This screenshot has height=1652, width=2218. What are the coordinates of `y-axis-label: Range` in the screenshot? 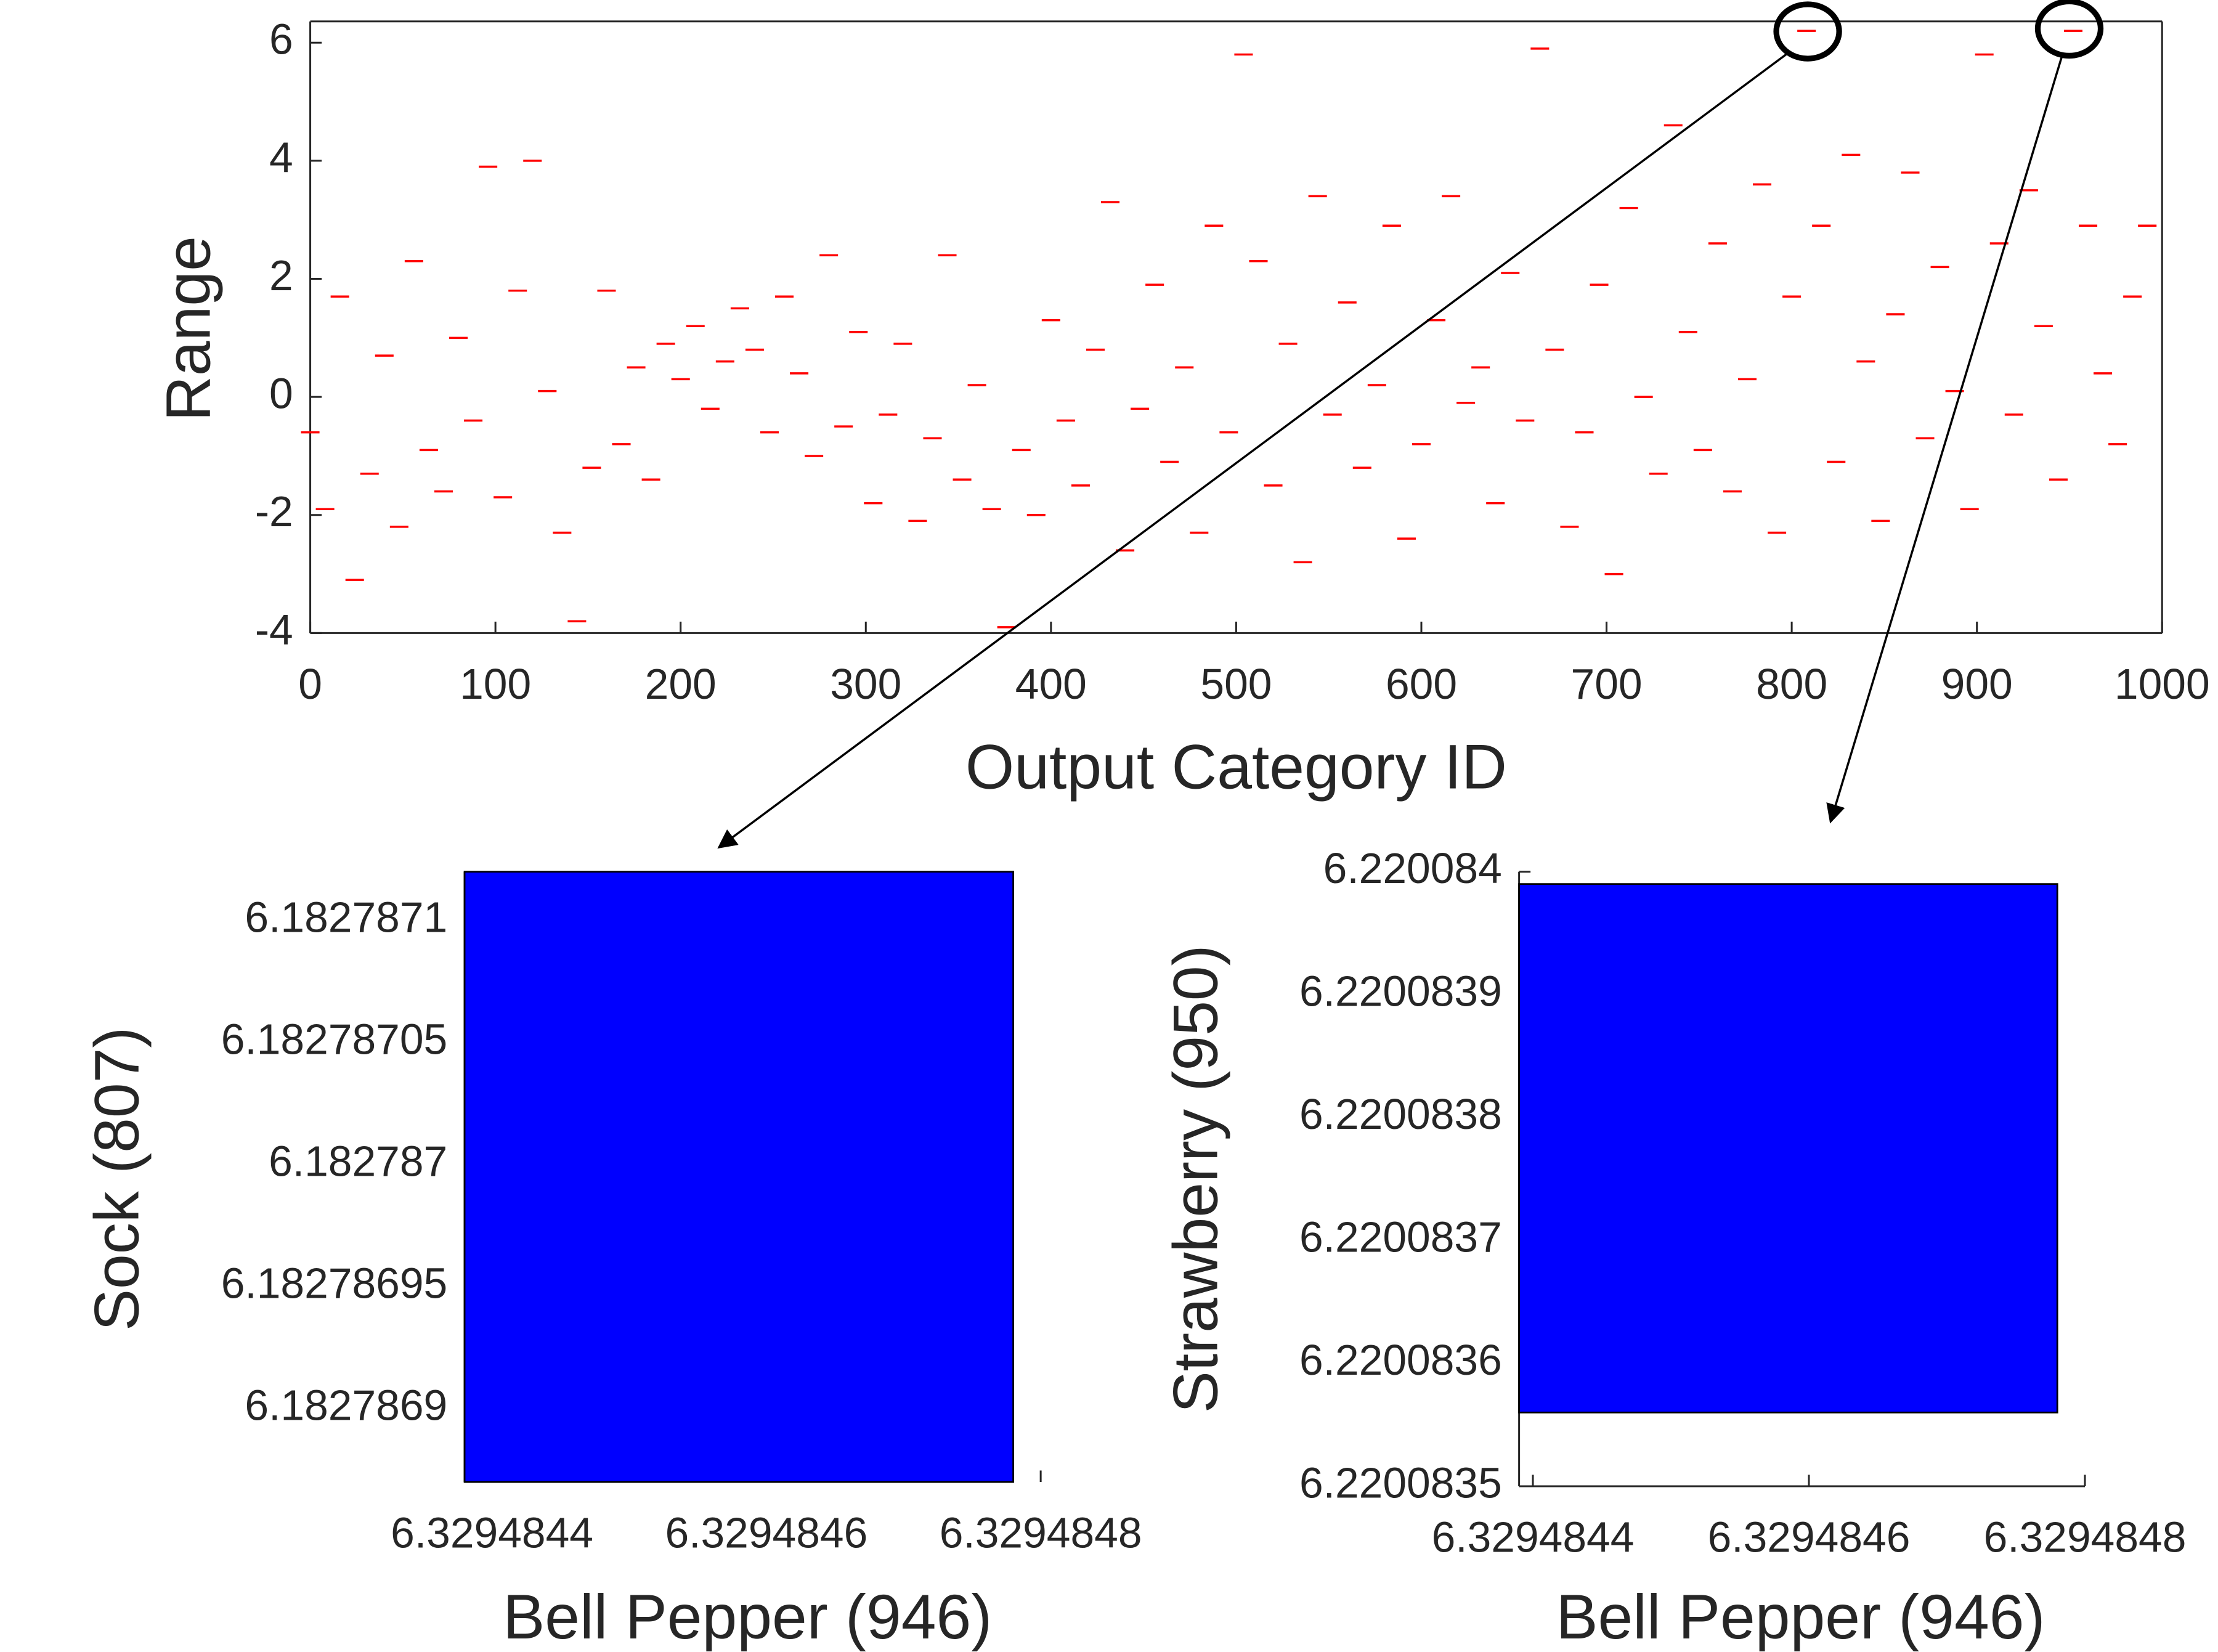 It's located at (188, 328).